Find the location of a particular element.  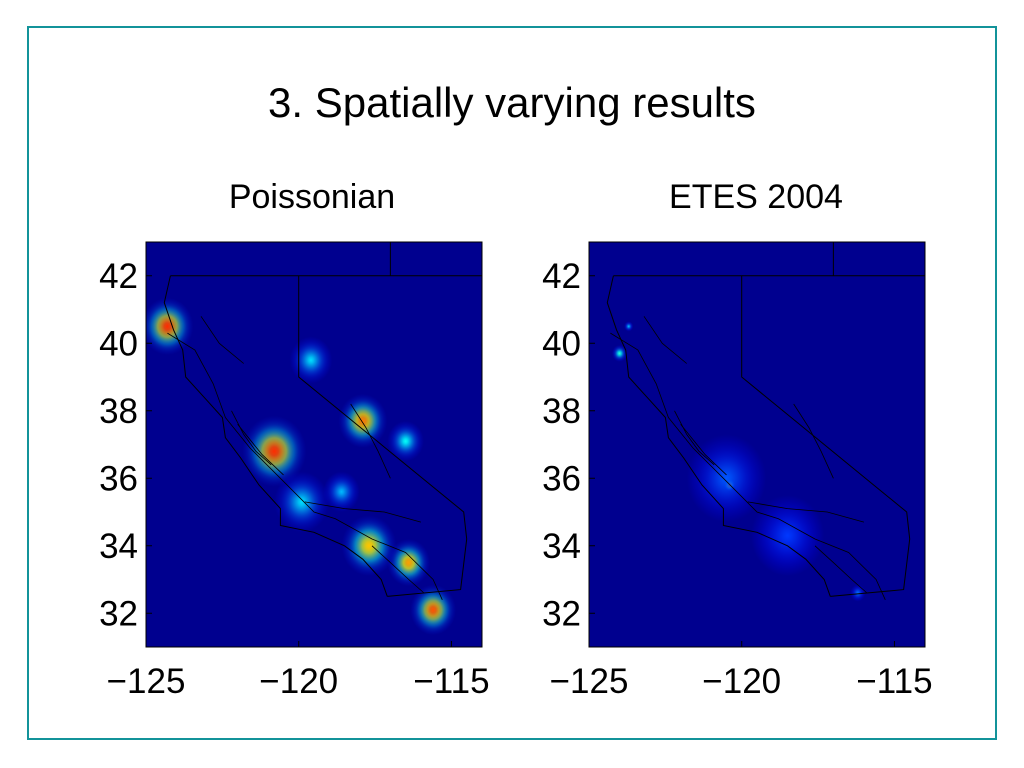

panel-title-etes-2004: ETES 2004 is located at coordinates (756, 197).